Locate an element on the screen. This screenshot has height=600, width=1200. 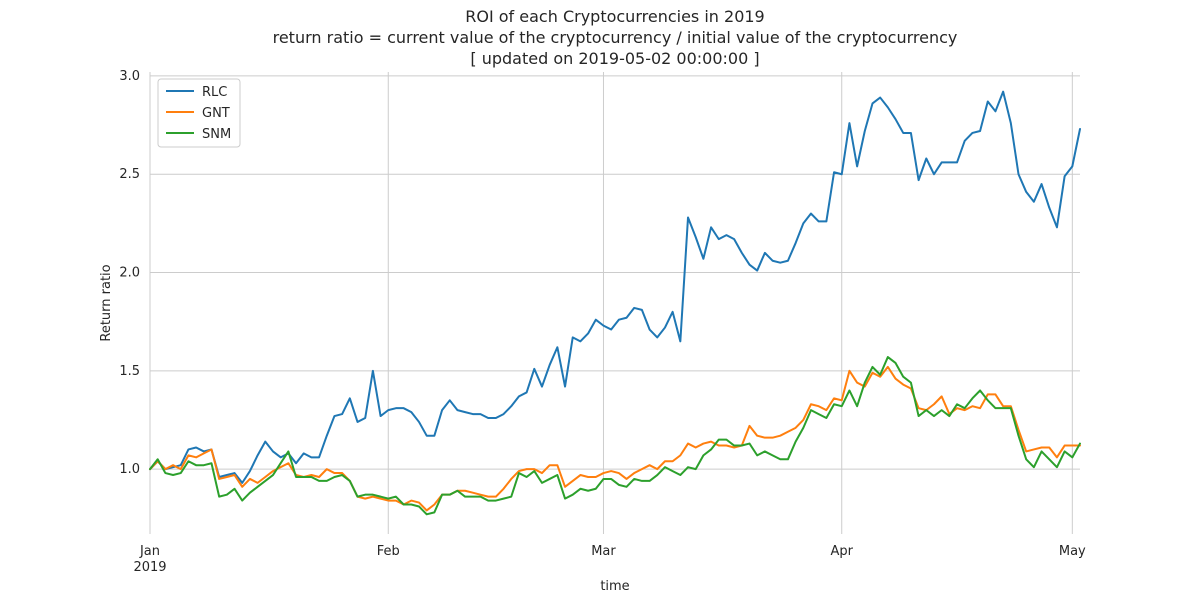
y-tick-label: 2.5 is located at coordinates (129, 174).